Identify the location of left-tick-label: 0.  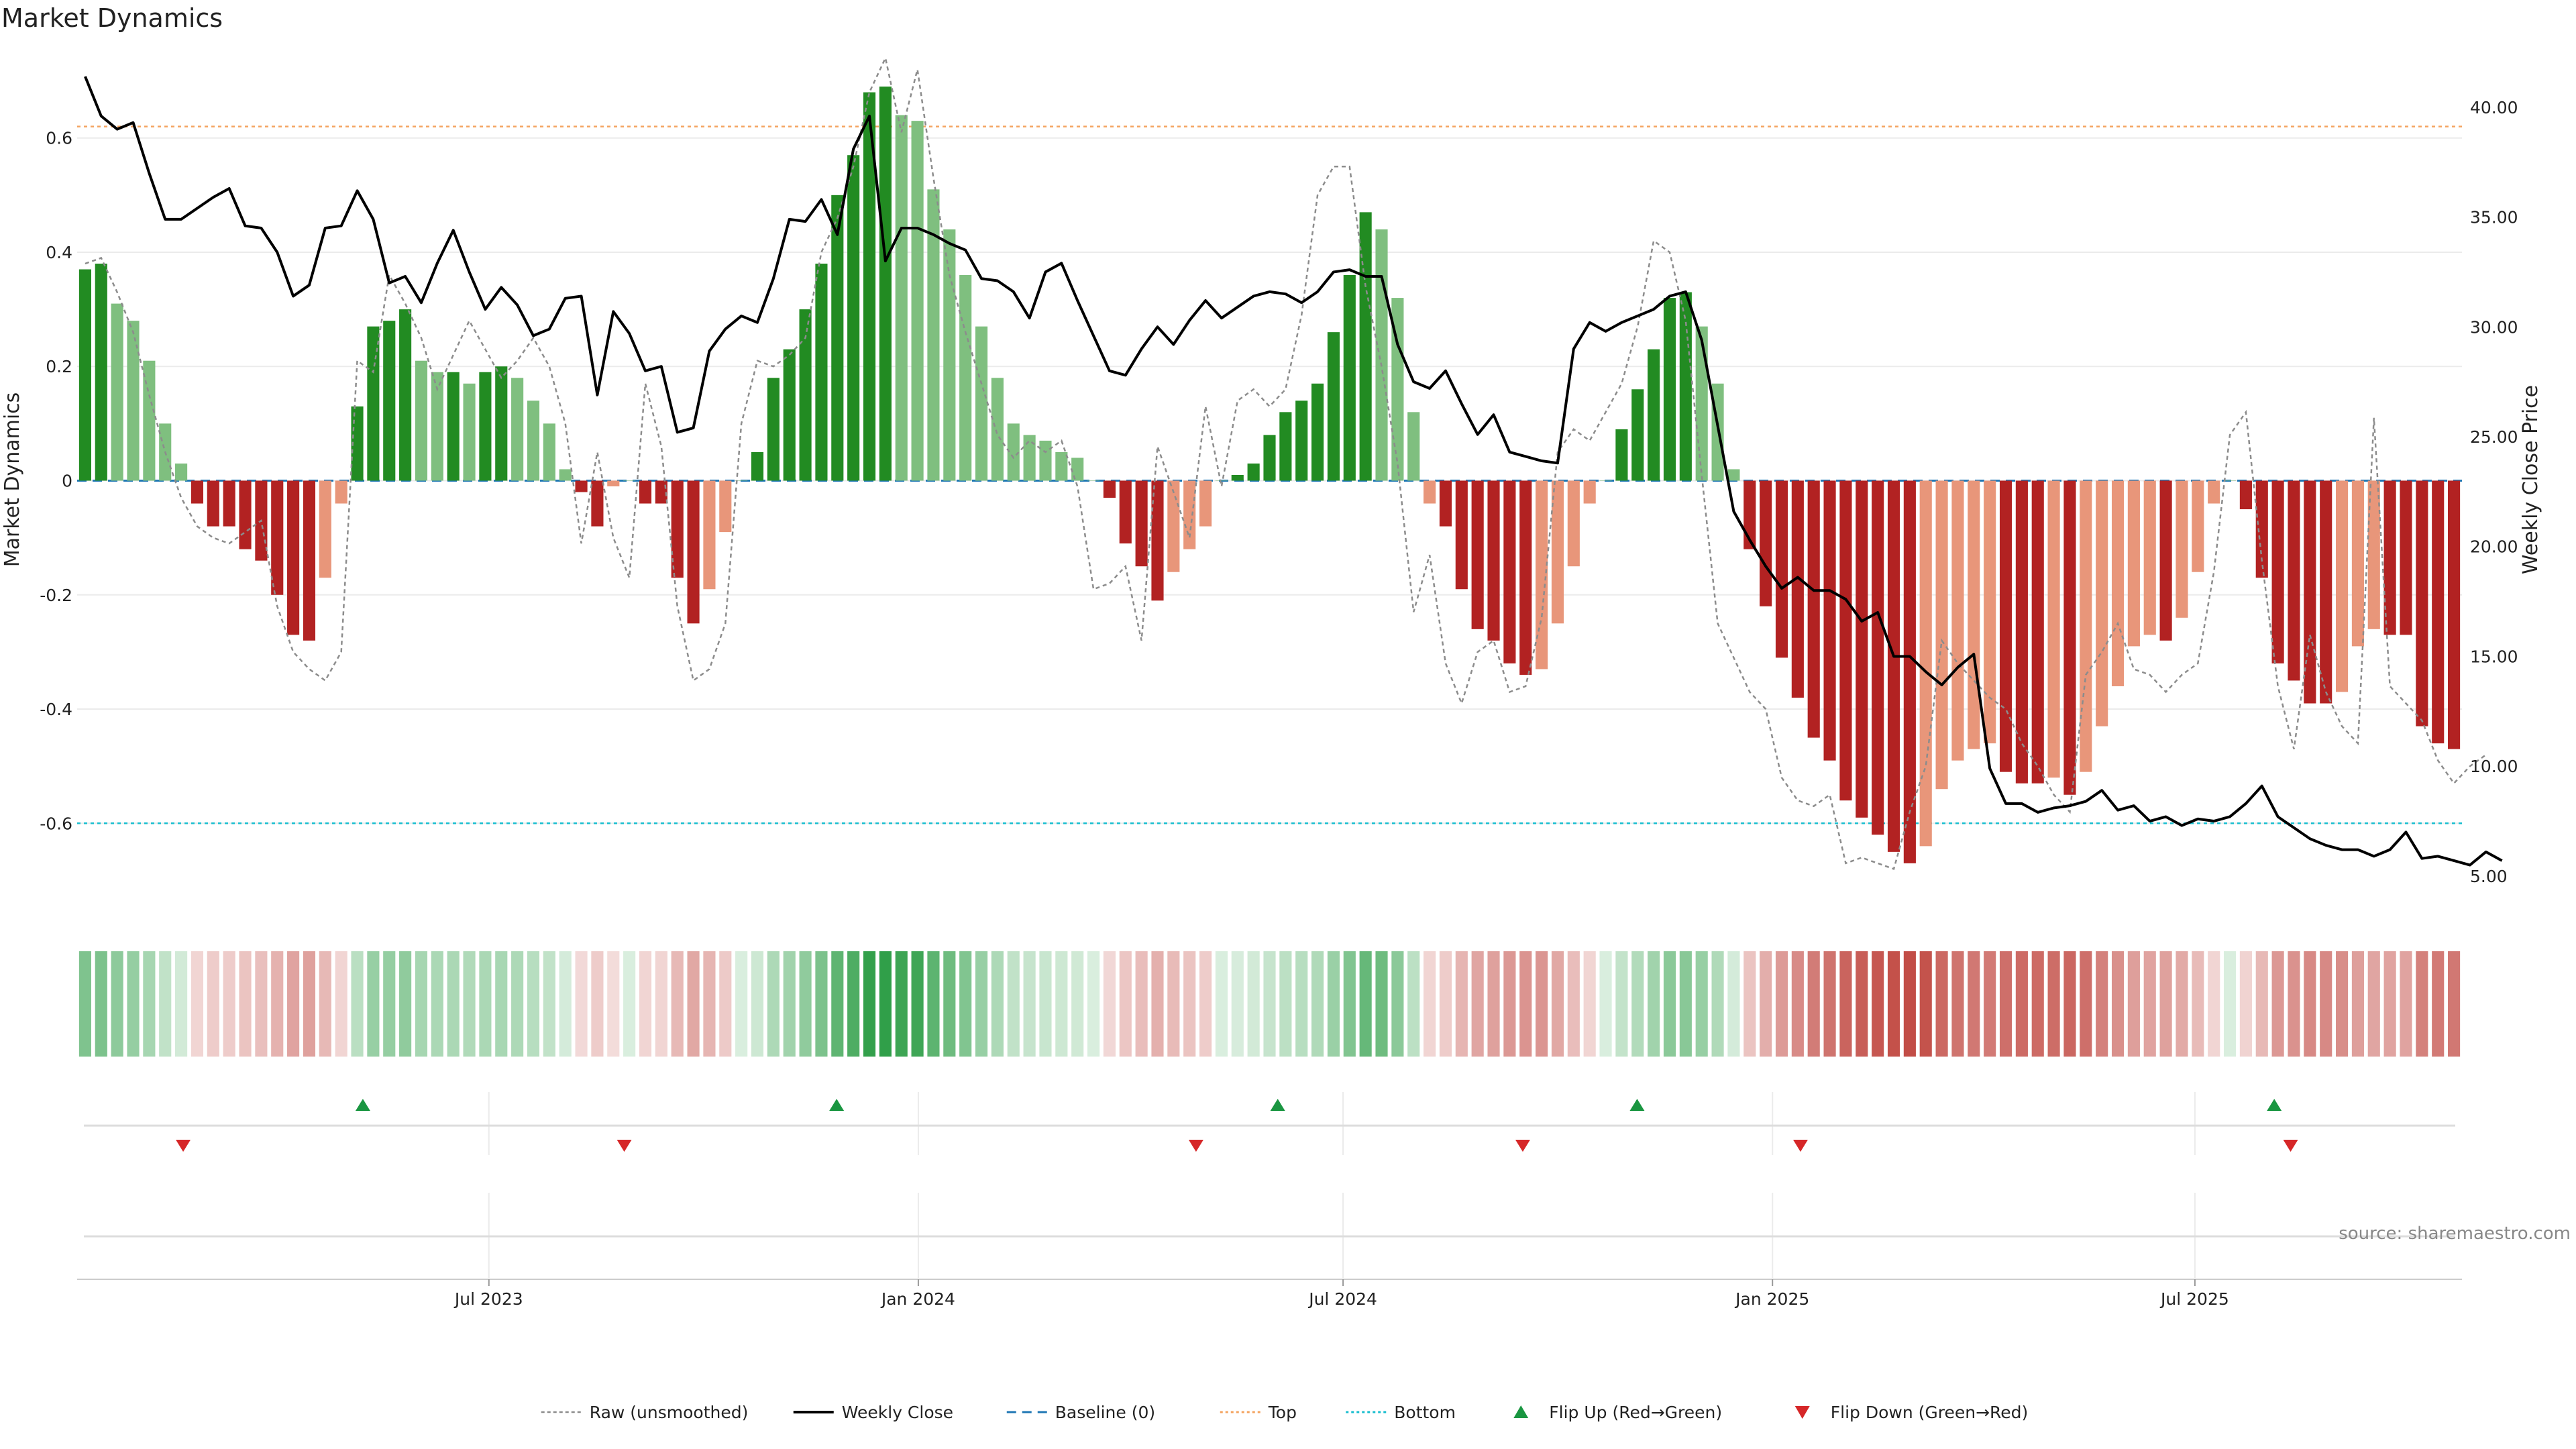
(67, 481).